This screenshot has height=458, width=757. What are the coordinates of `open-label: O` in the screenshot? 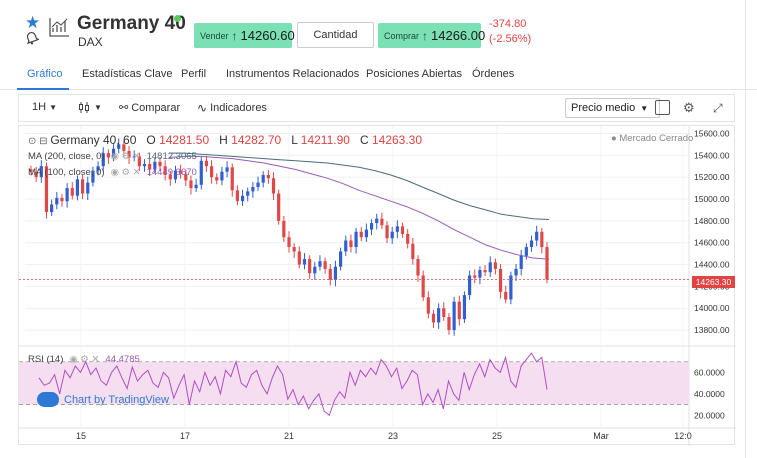 It's located at (151, 140).